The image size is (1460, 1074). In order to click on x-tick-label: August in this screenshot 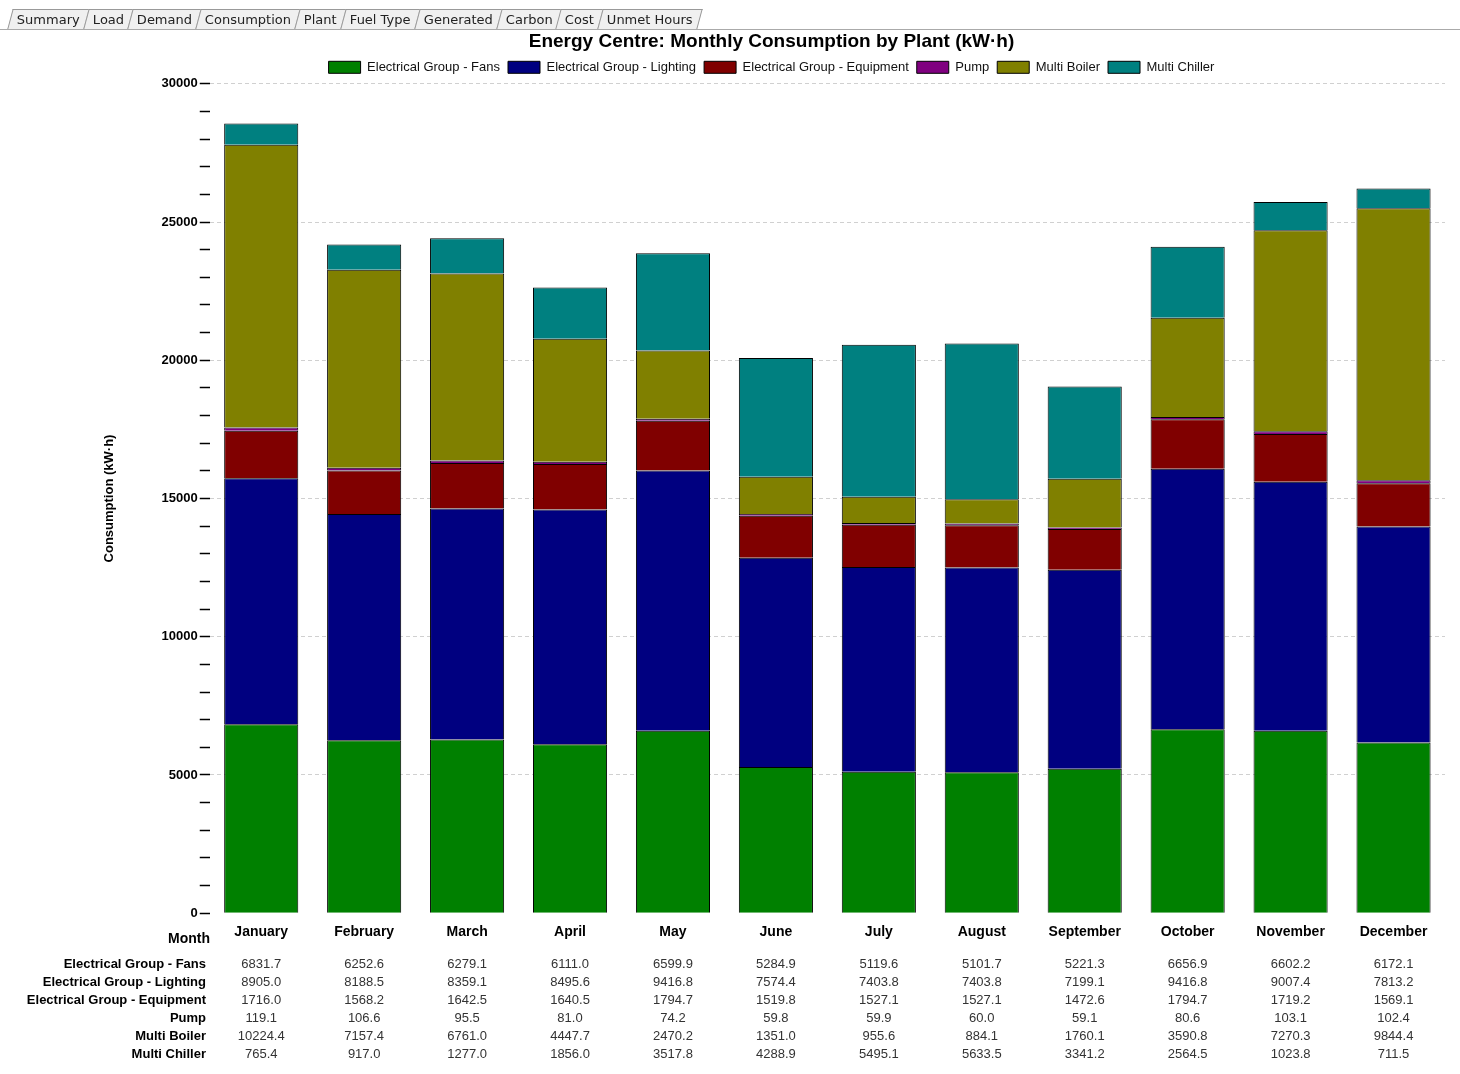, I will do `click(982, 931)`.